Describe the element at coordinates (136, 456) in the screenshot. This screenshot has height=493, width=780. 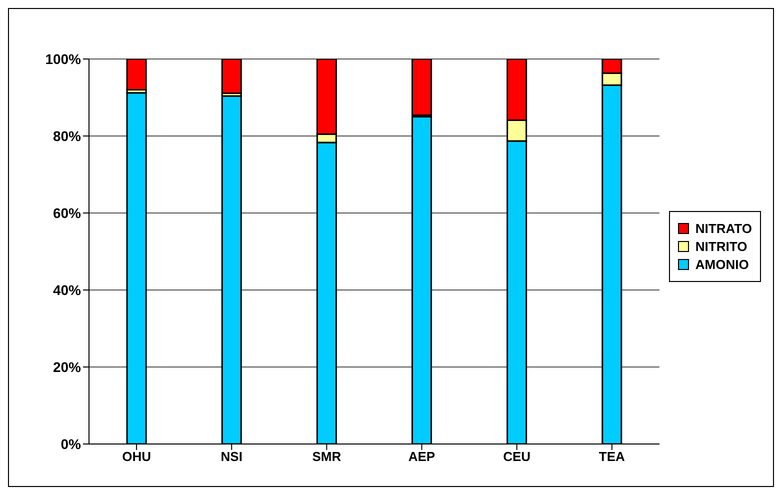
I see `x-tick-label: OHU` at that location.